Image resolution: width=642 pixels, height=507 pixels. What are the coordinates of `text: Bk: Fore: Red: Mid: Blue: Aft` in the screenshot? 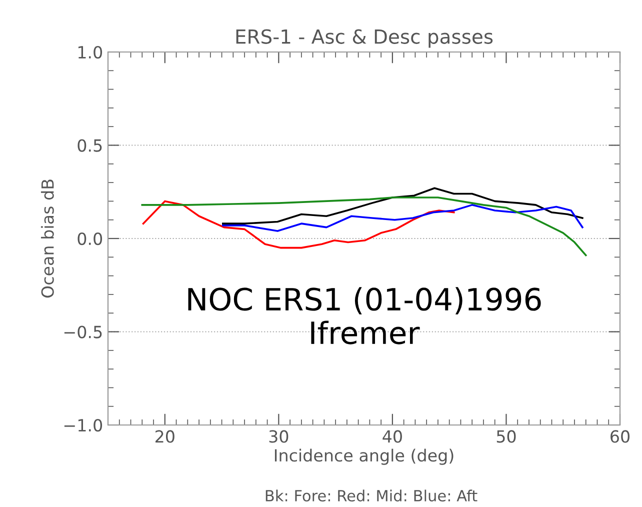 It's located at (372, 496).